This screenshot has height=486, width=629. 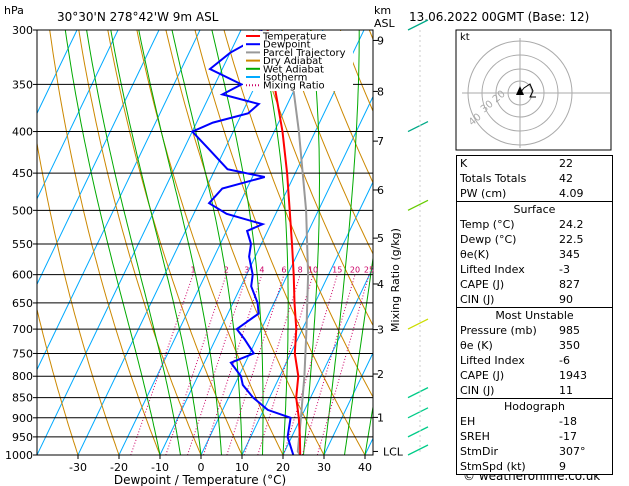 What do you see at coordinates (573, 375) in the screenshot?
I see `mu-value: 1943` at bounding box center [573, 375].